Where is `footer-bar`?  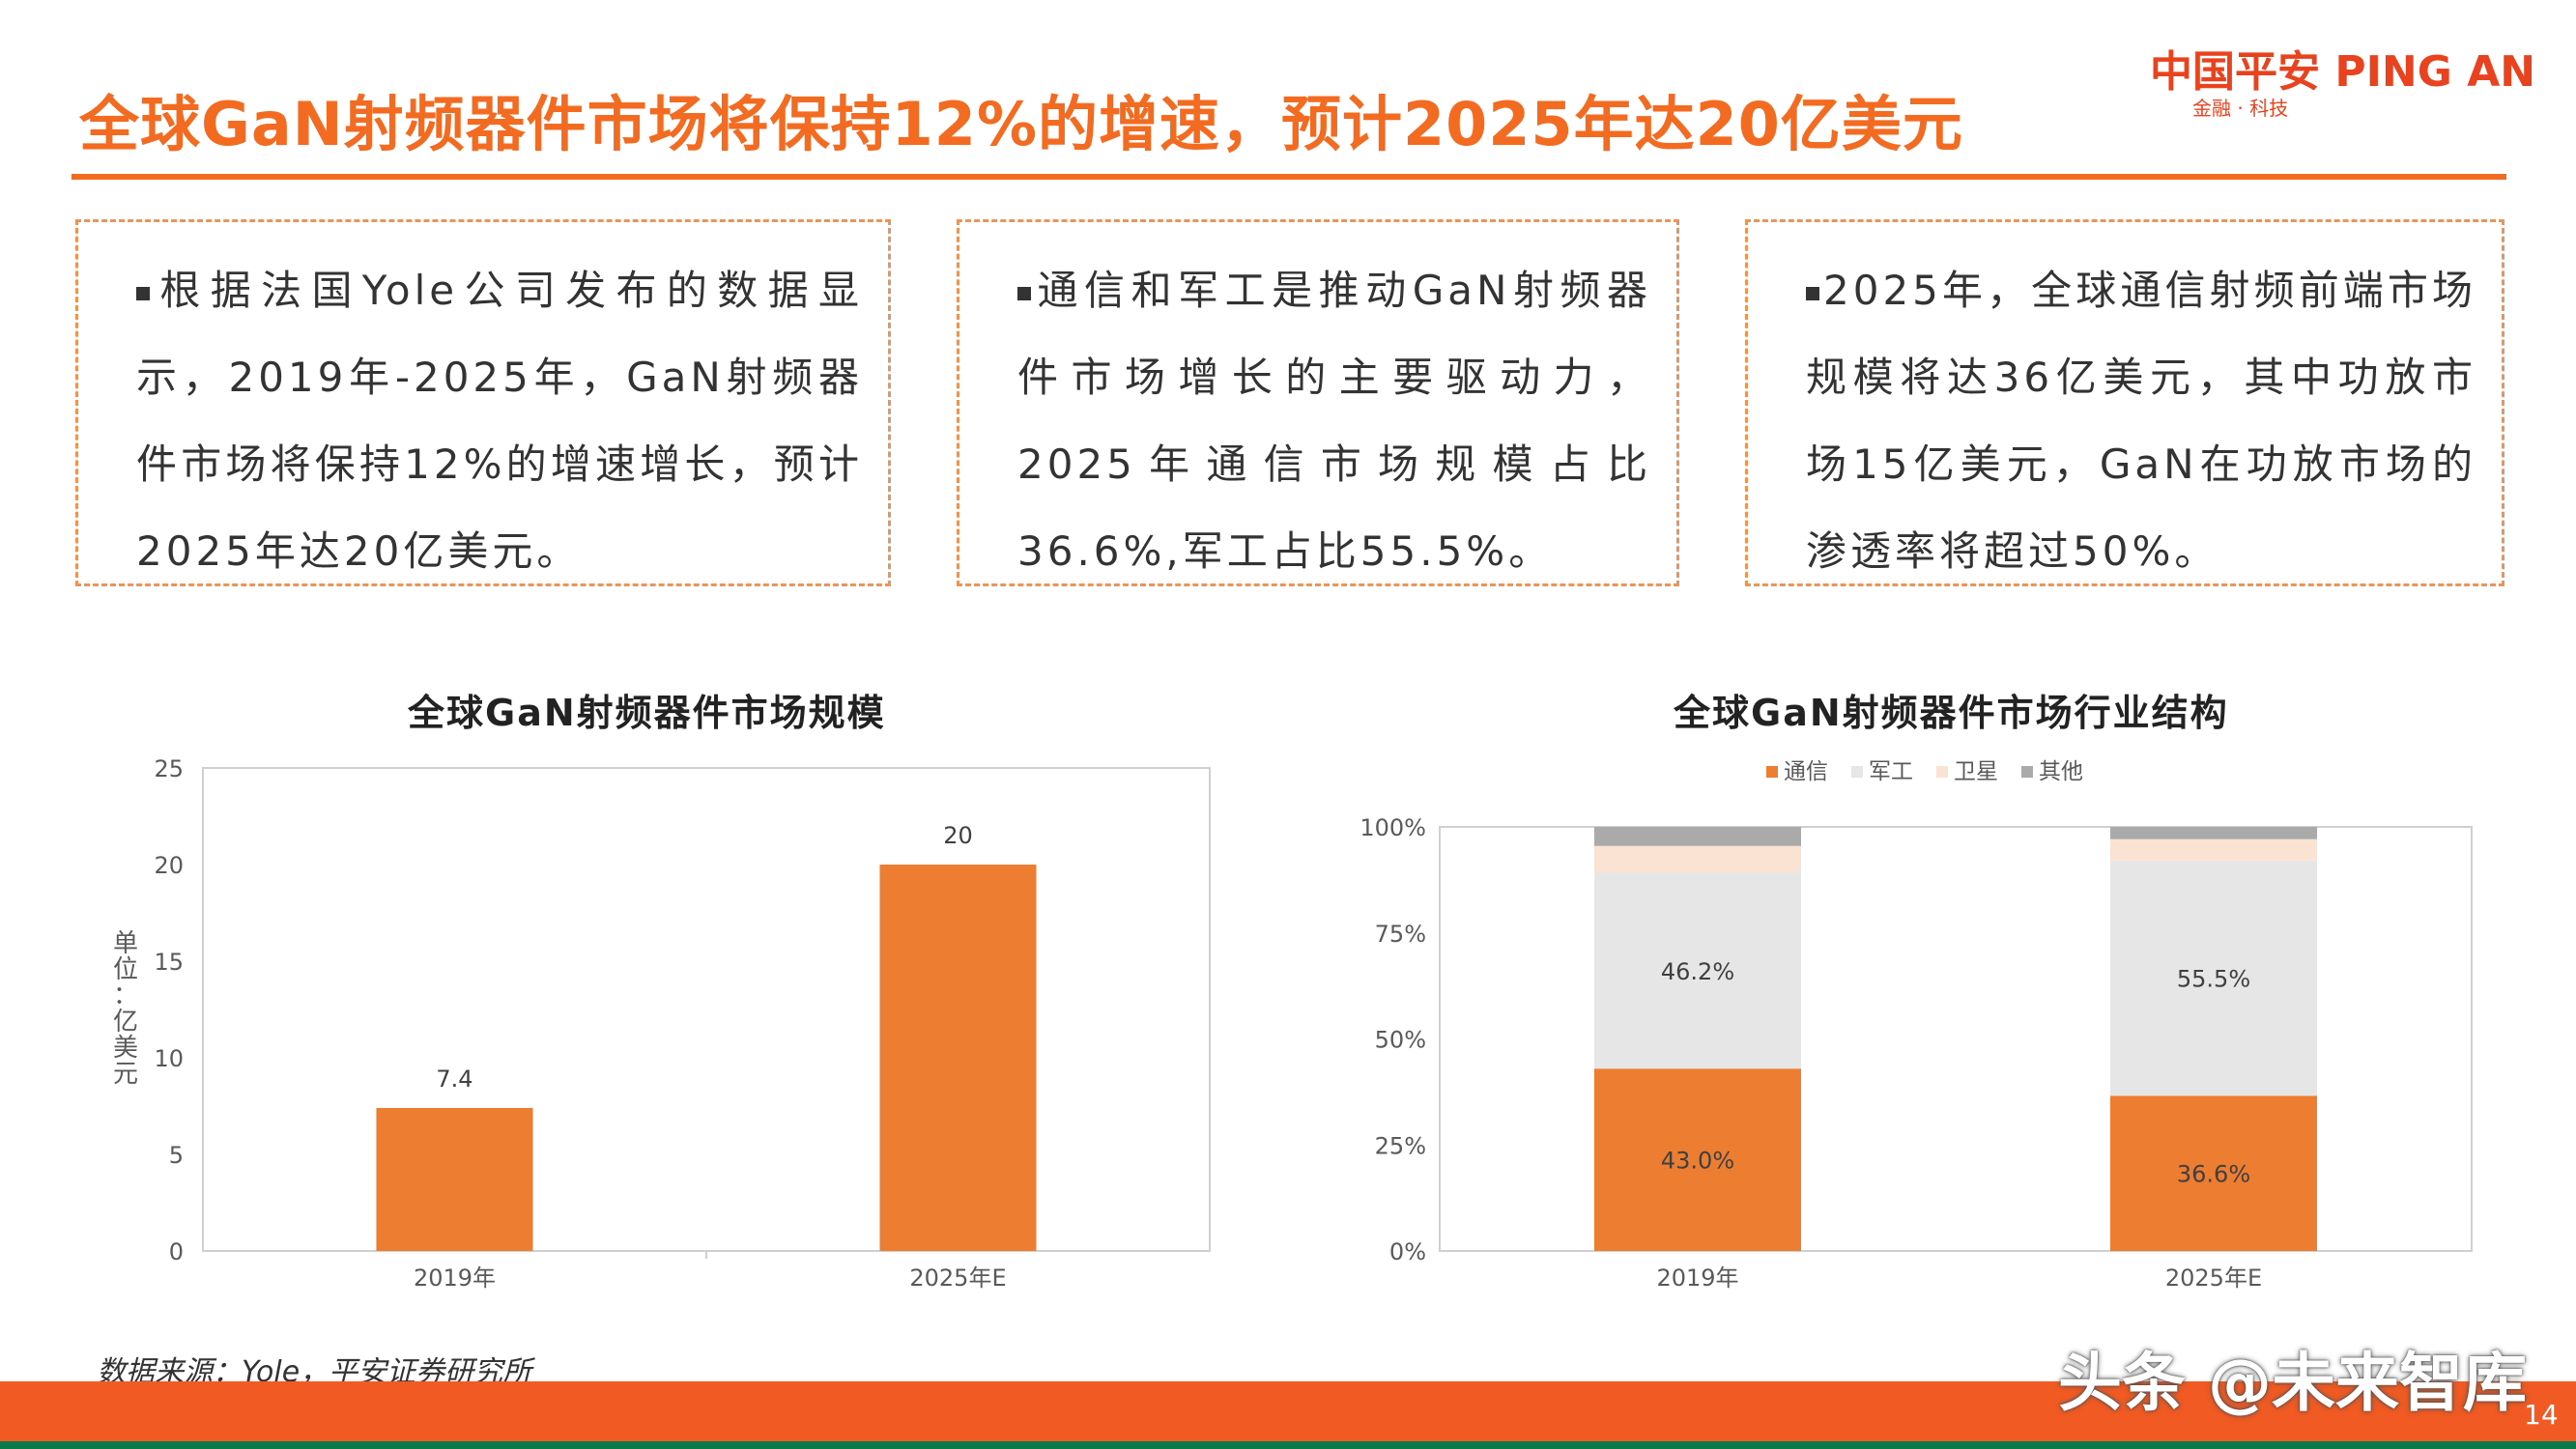
footer-bar is located at coordinates (1288, 1411).